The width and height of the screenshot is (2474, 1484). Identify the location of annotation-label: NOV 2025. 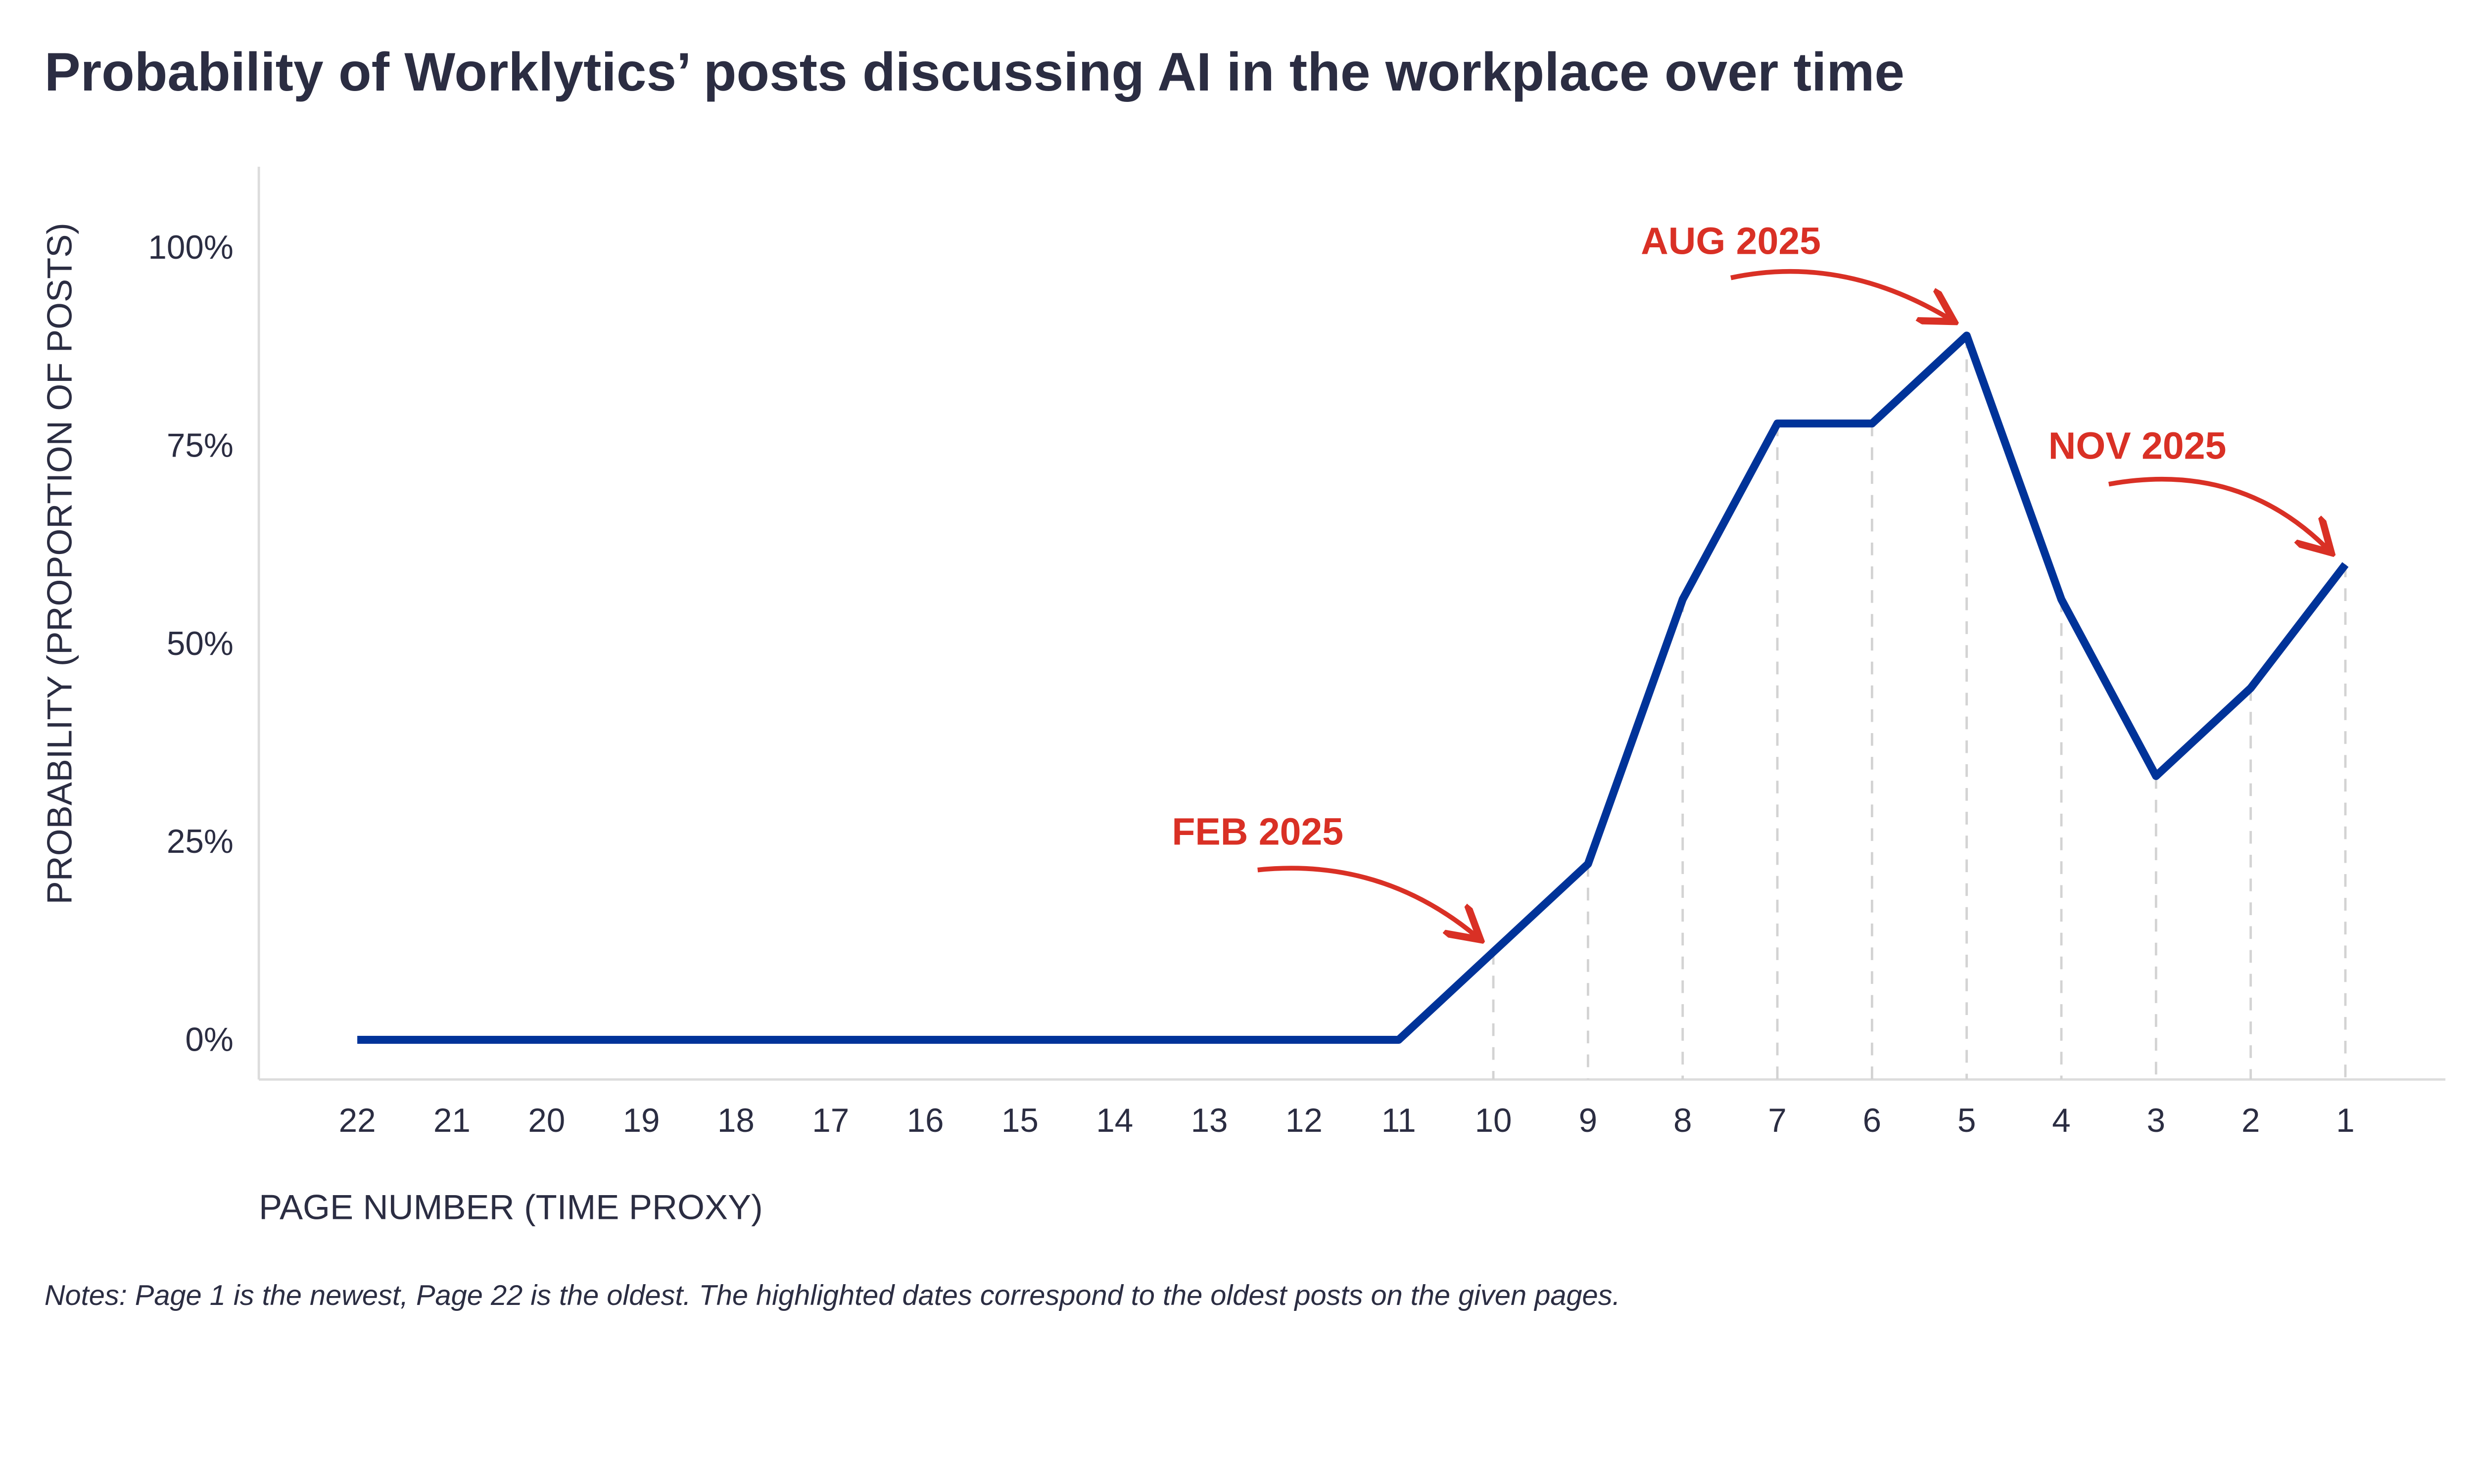
(2137, 445).